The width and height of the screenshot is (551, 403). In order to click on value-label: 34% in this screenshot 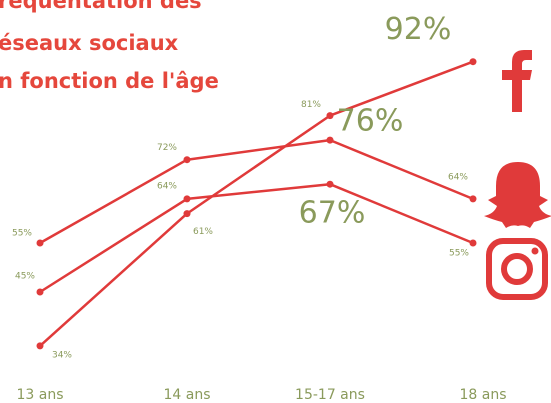, I will do `click(62, 355)`.